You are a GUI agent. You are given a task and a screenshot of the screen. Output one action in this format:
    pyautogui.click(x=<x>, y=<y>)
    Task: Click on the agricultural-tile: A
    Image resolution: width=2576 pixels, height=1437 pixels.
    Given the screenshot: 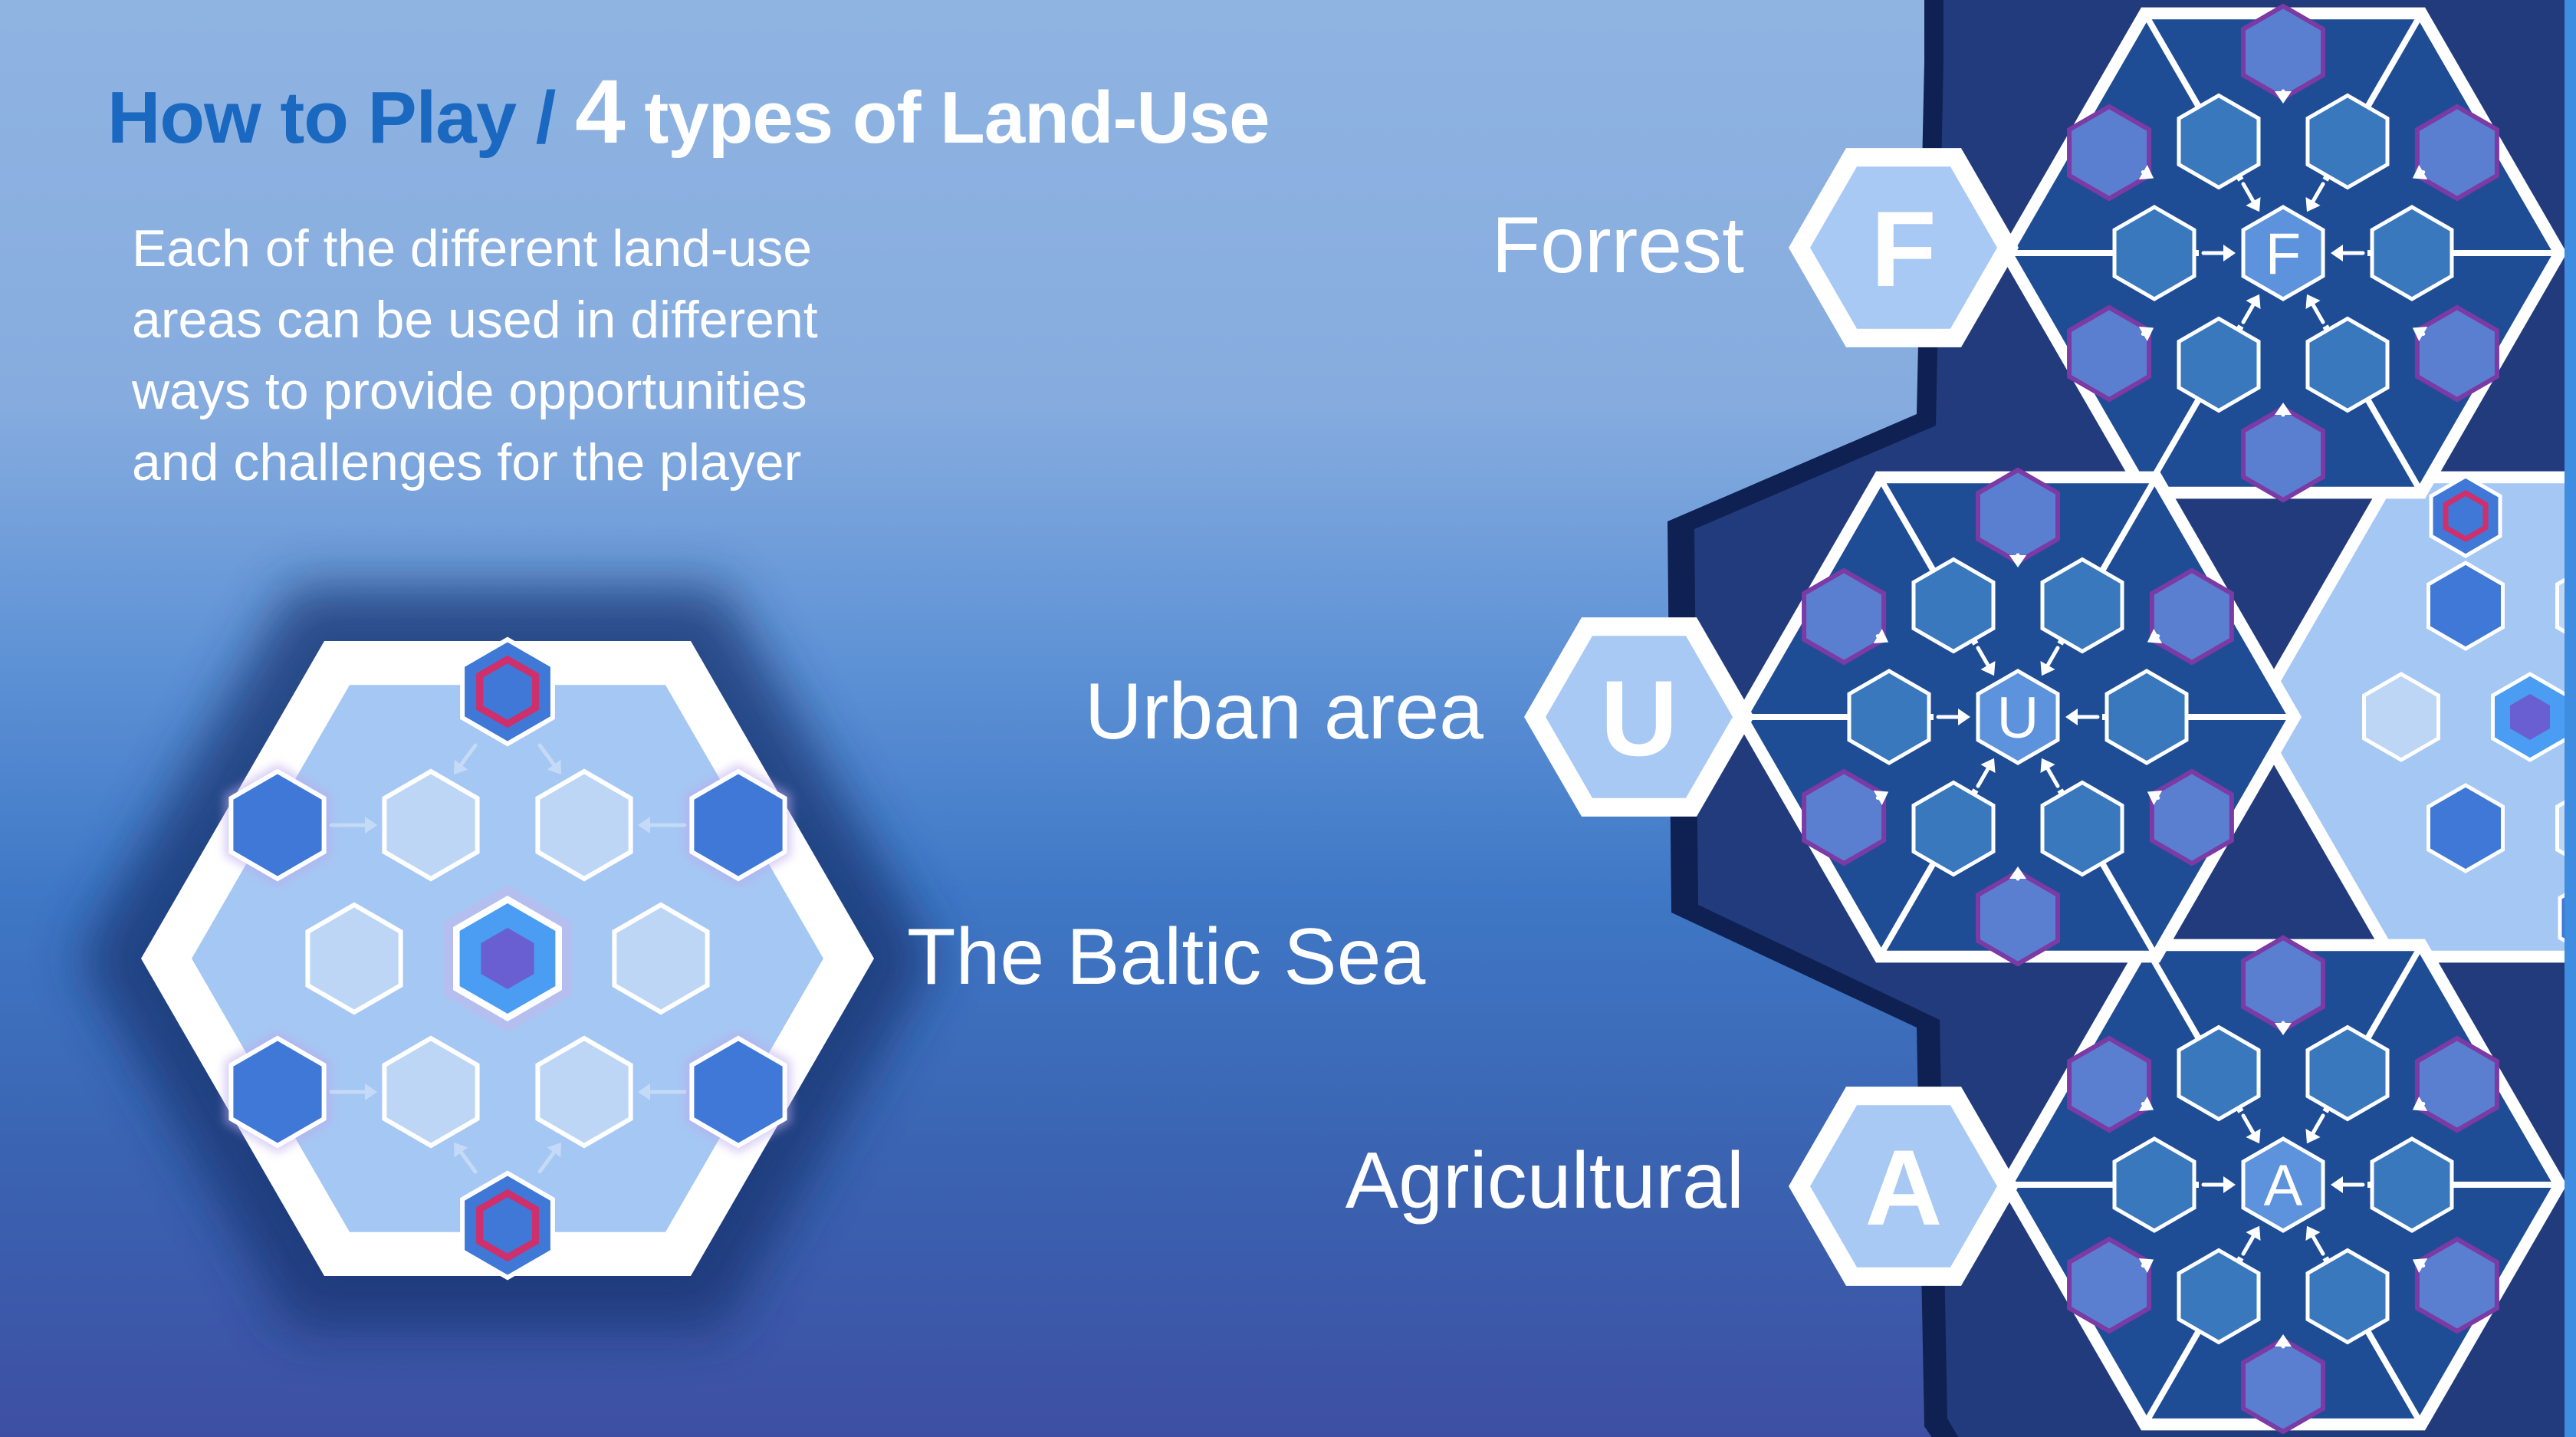 What is the action you would take?
    pyautogui.click(x=2283, y=1185)
    